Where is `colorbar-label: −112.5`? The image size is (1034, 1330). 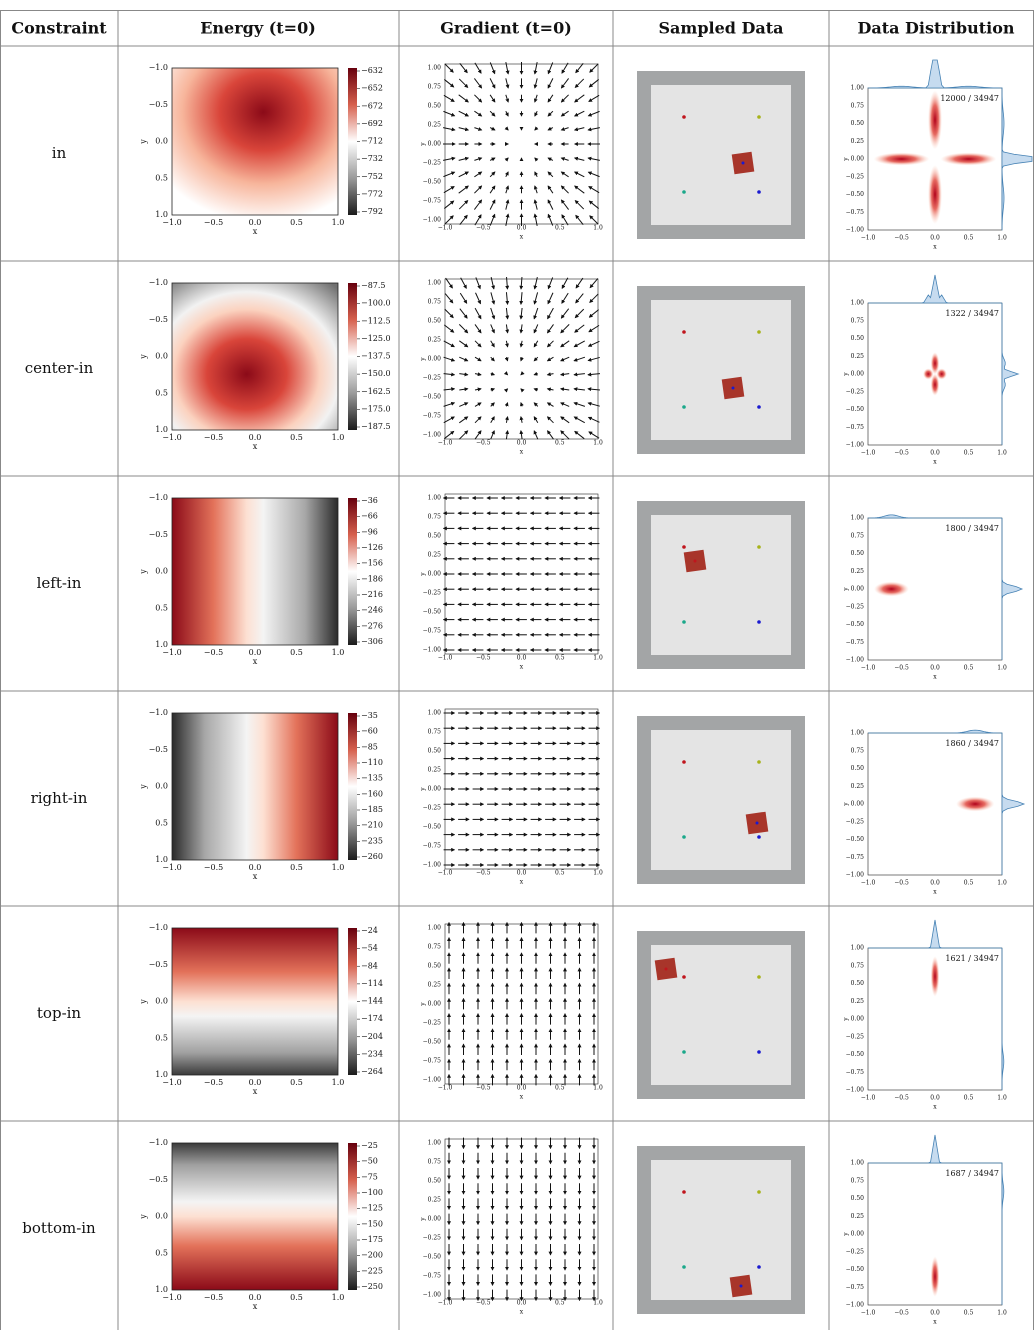
colorbar-label: −112.5 is located at coordinates (376, 320).